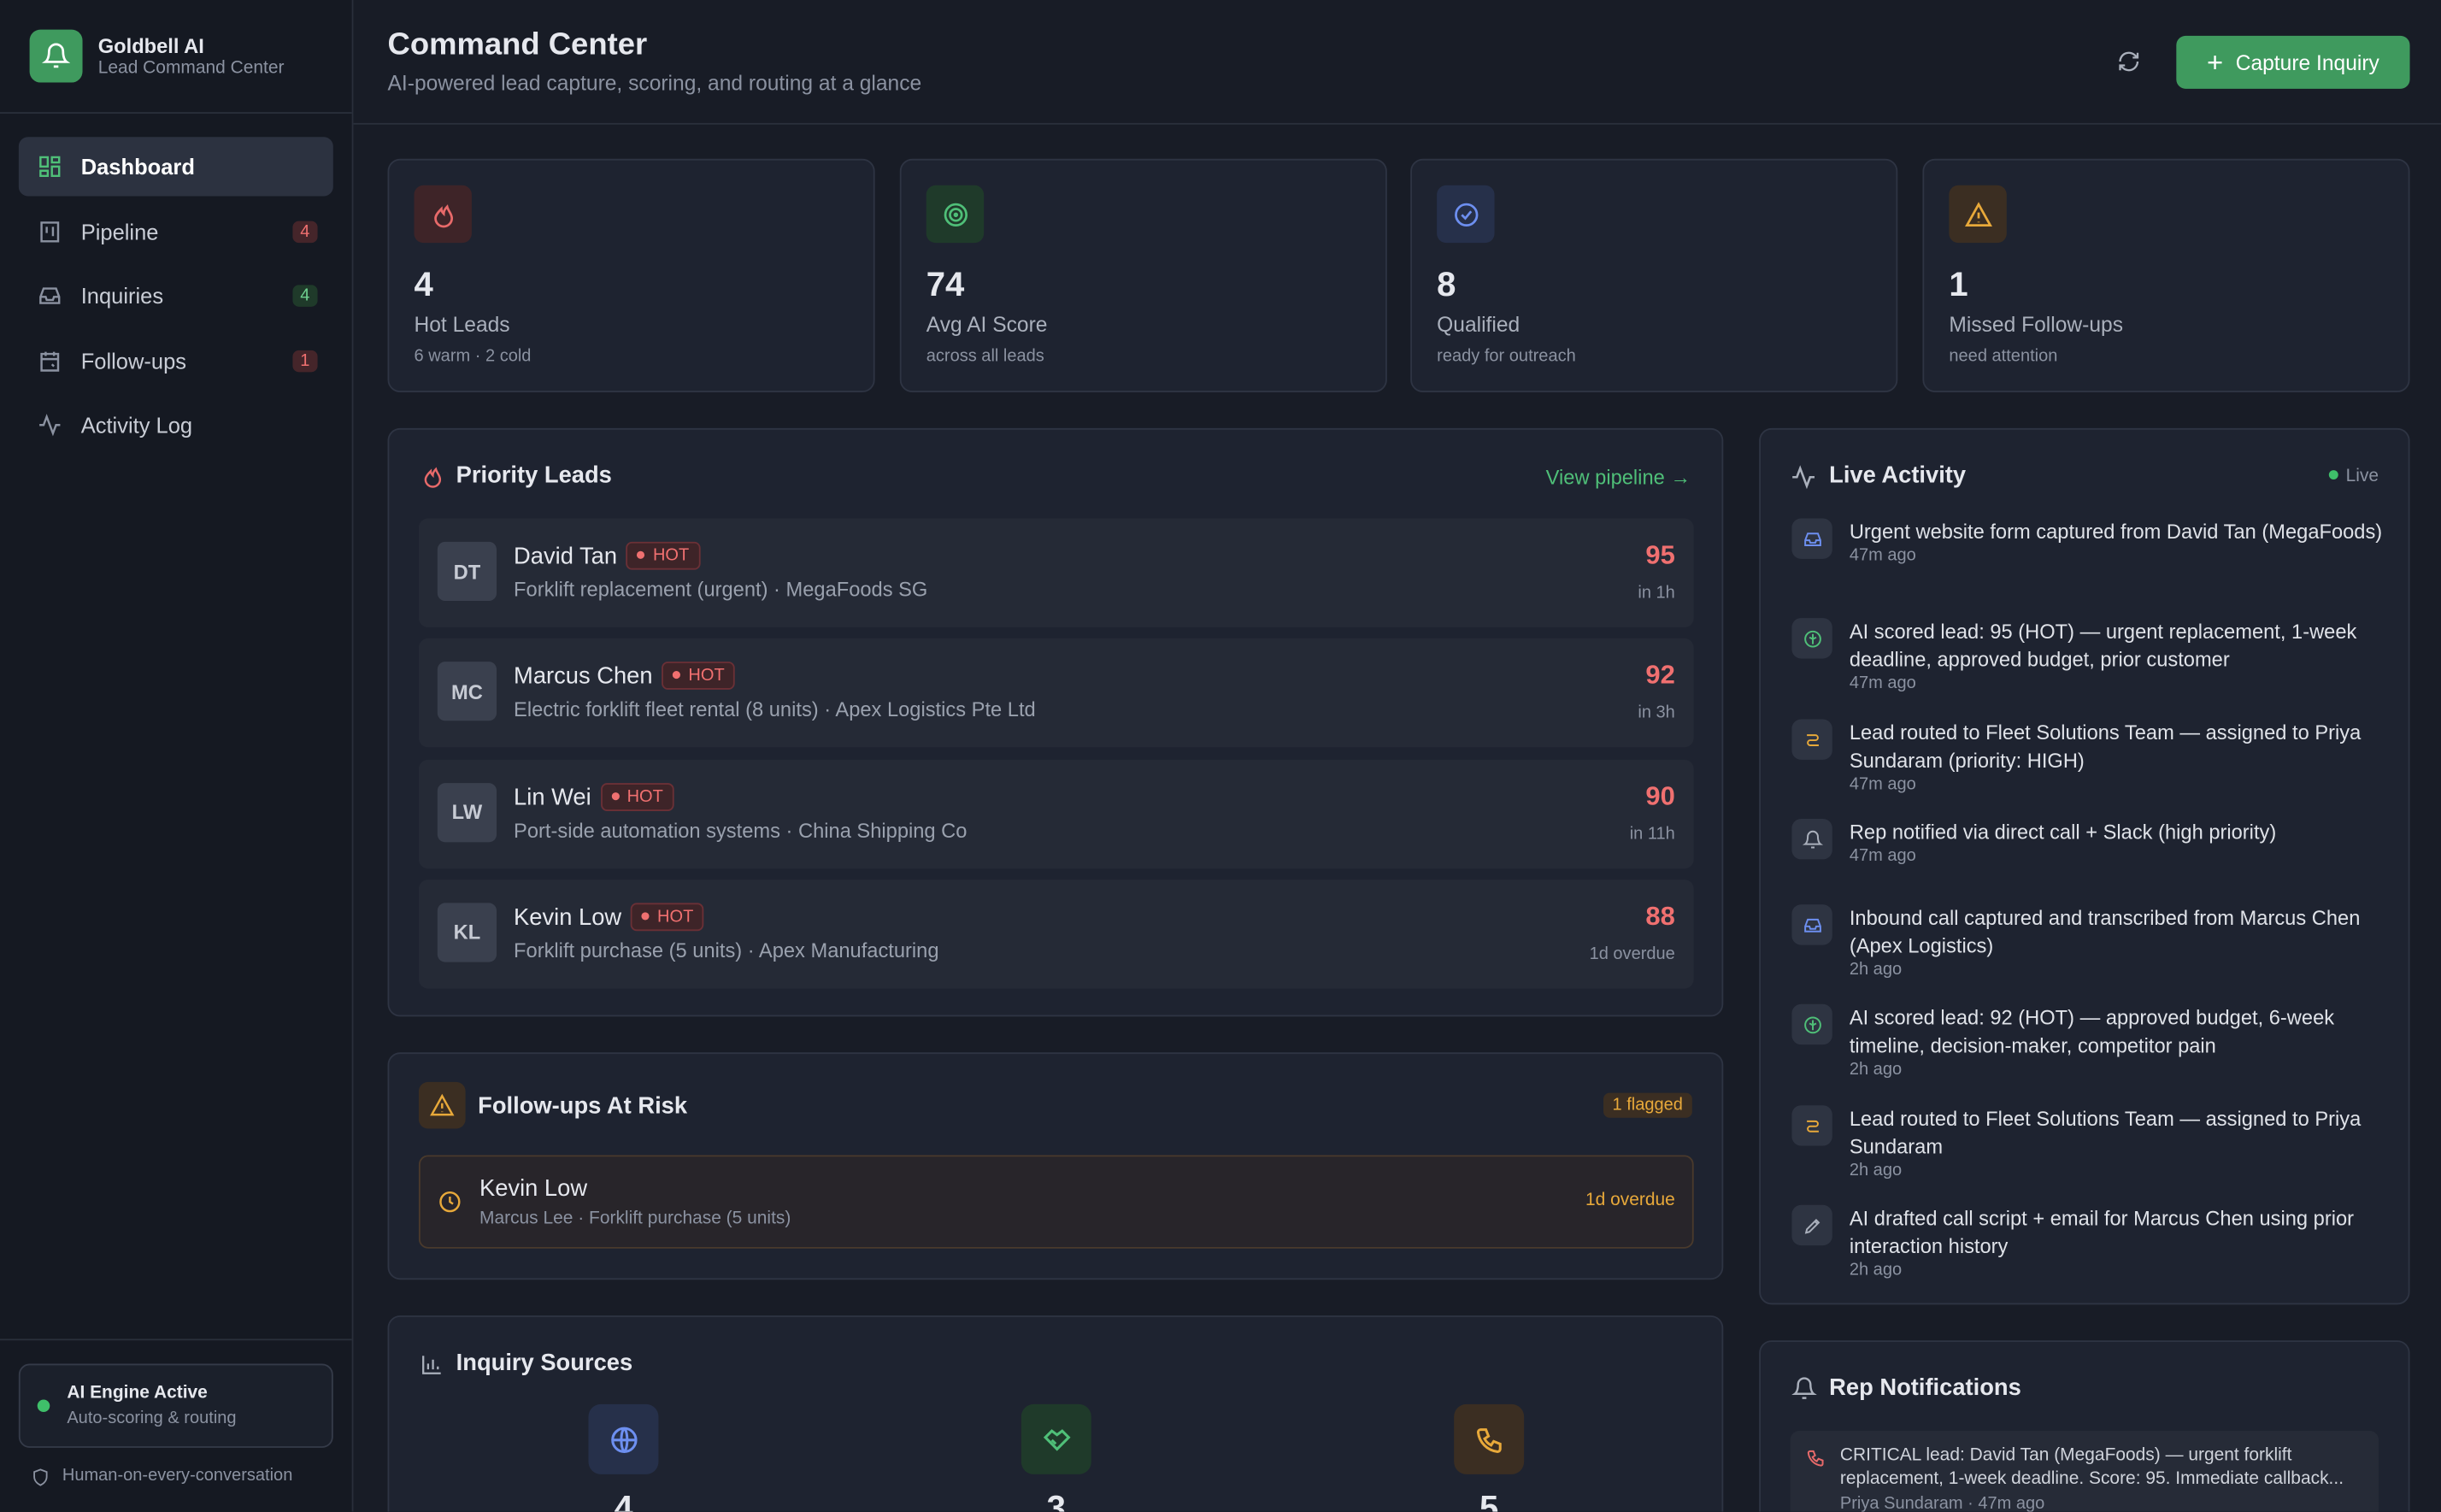  Describe the element at coordinates (1506, 357) in the screenshot. I see `stat-note: ready for outreach` at that location.